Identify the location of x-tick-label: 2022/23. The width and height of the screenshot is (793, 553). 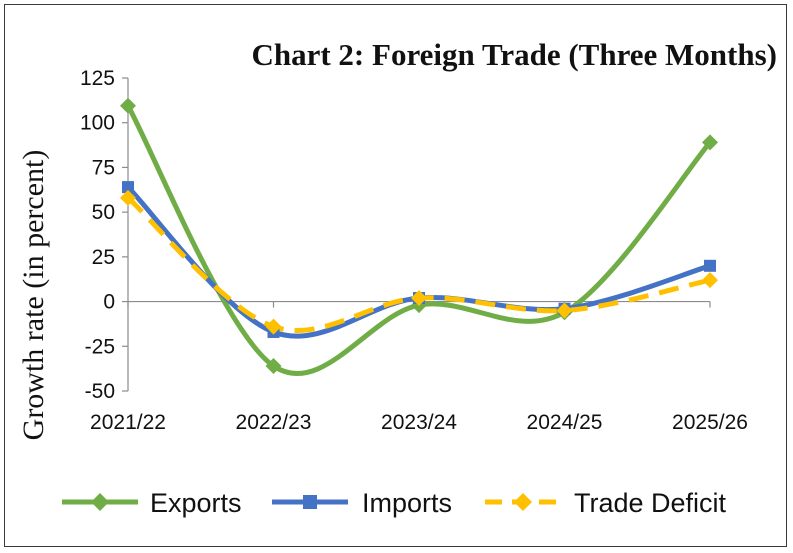
(274, 422).